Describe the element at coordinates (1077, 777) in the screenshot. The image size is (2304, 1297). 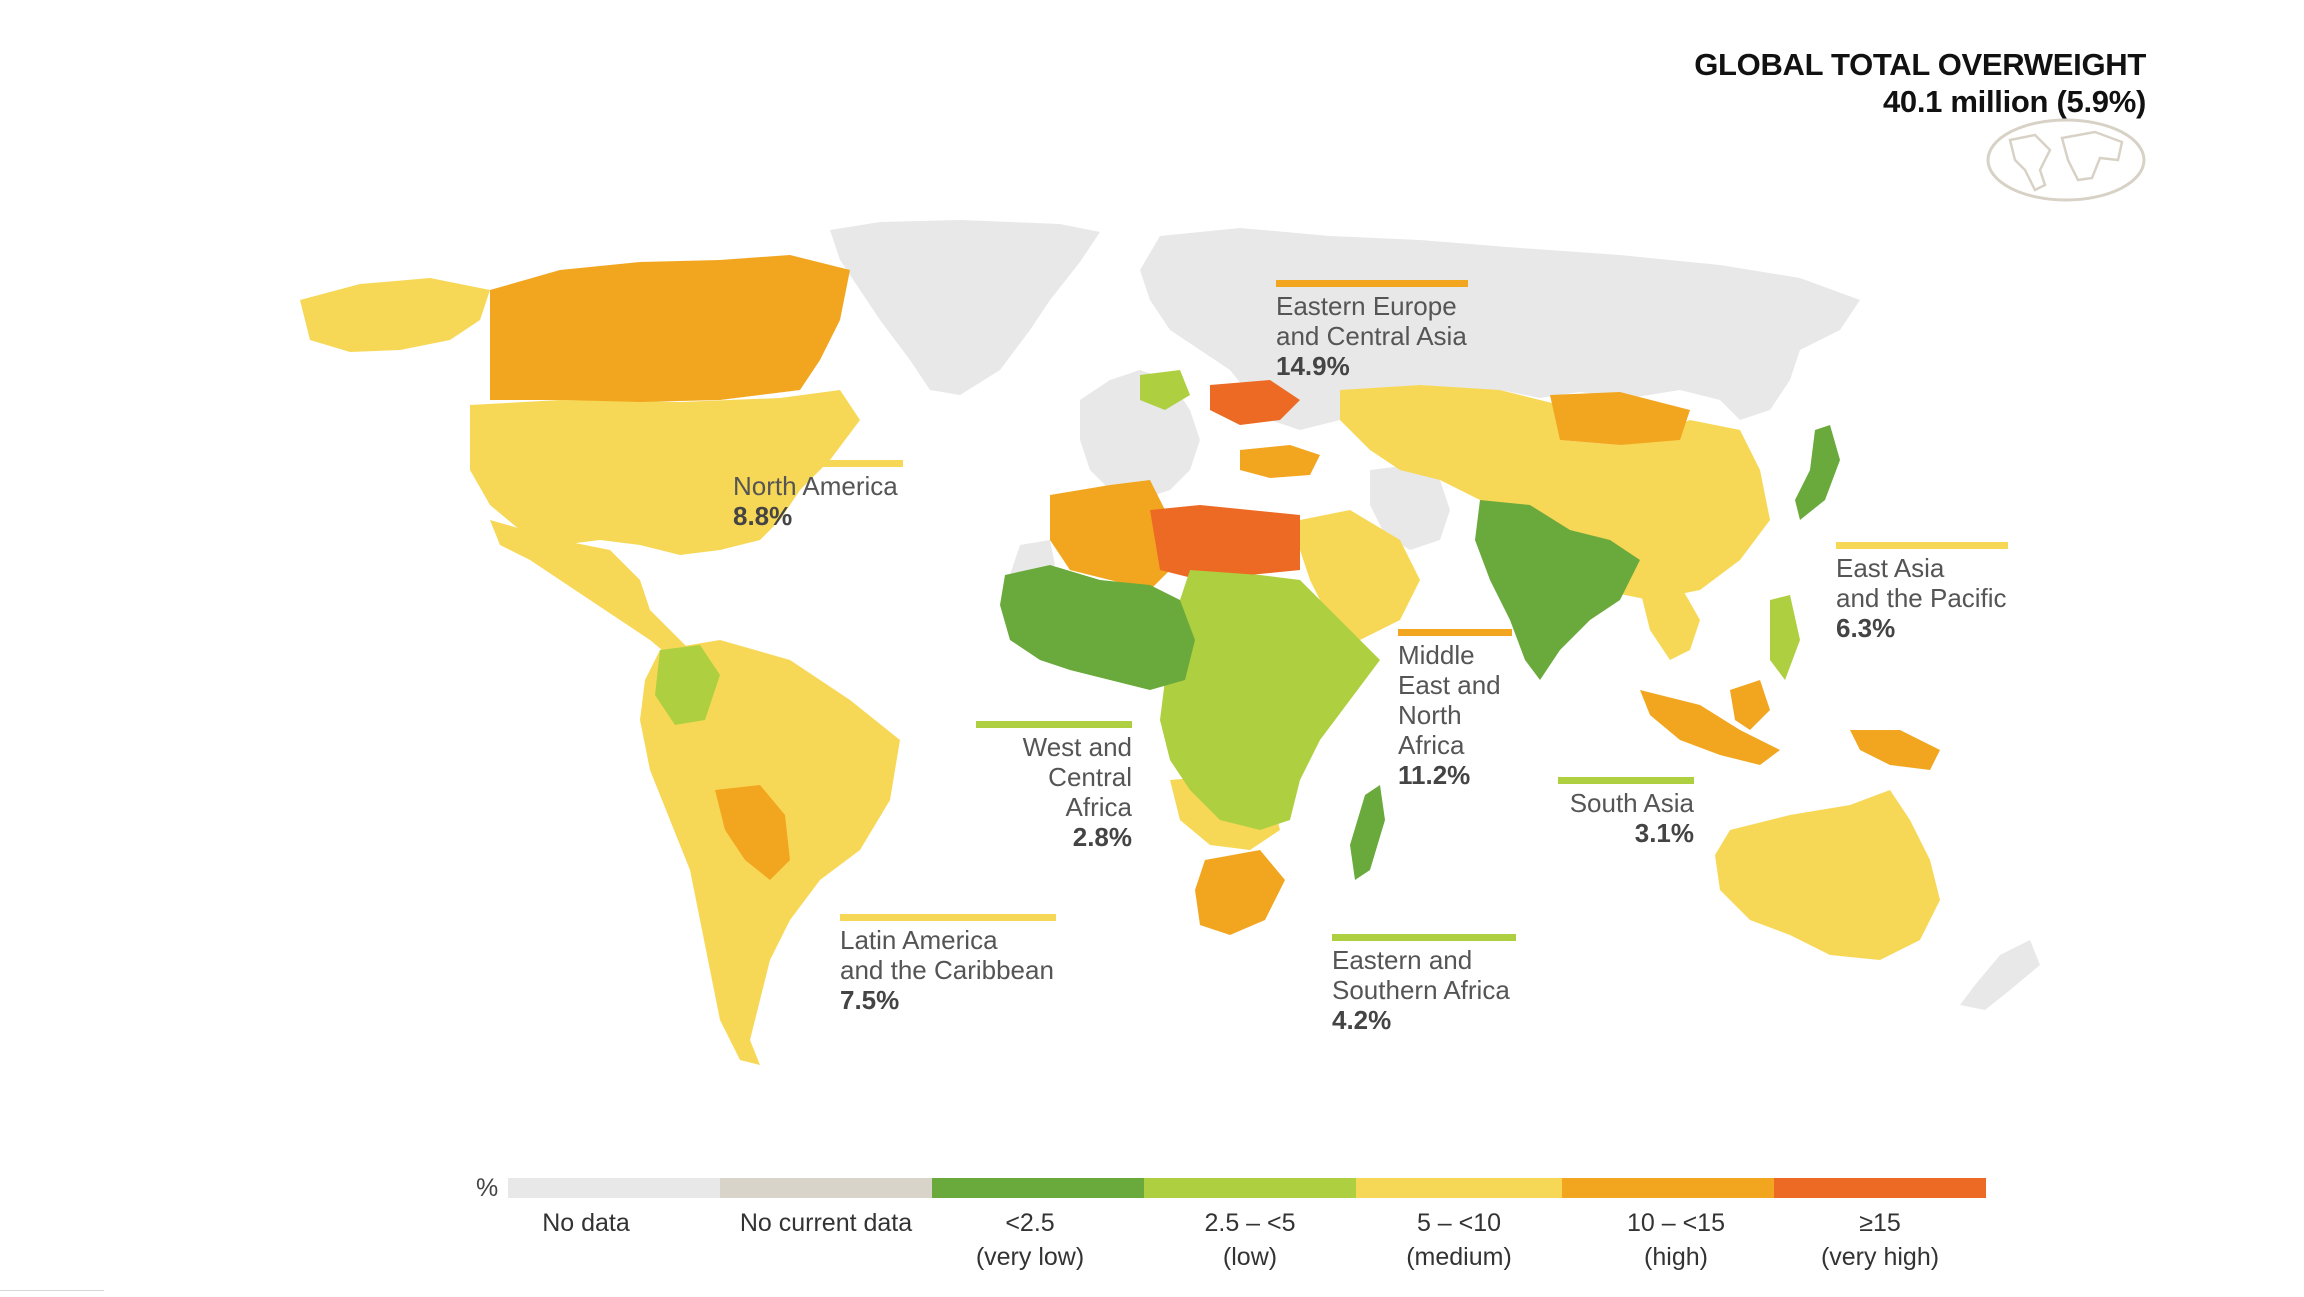
I see `region-name: West and Central Africa` at that location.